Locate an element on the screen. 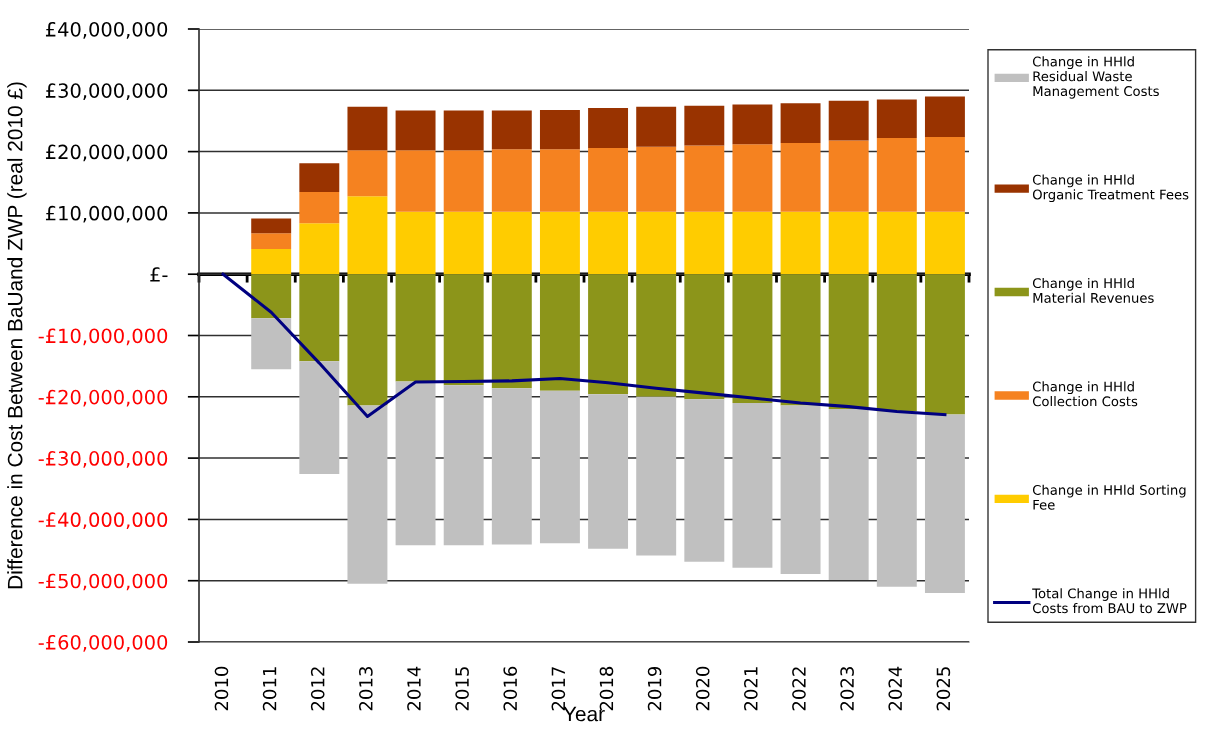 This screenshot has width=1207, height=735. x-tick-label: 2010 is located at coordinates (221, 688).